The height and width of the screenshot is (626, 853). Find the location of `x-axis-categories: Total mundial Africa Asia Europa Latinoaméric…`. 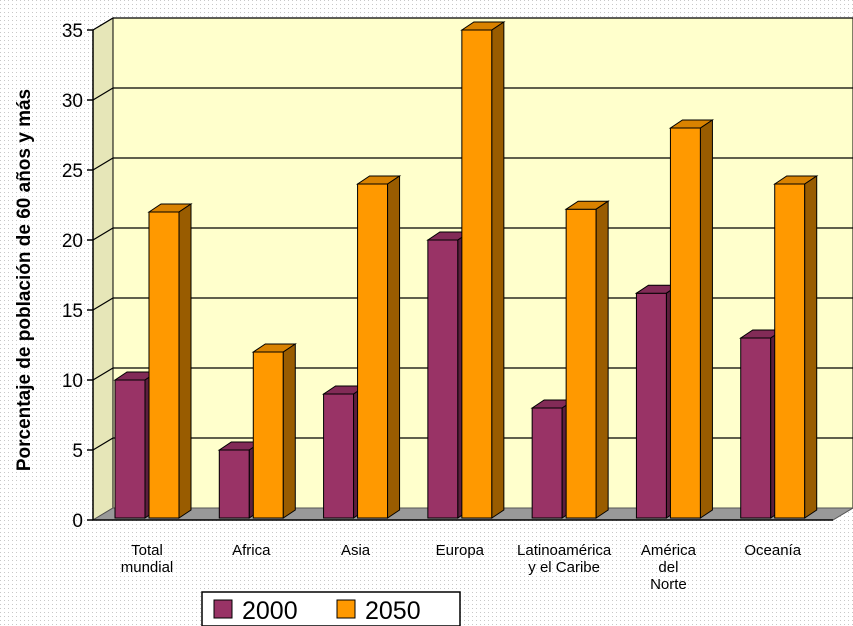

x-axis-categories: Total mundial Africa Asia Europa Latinoaméric… is located at coordinates (461, 567).